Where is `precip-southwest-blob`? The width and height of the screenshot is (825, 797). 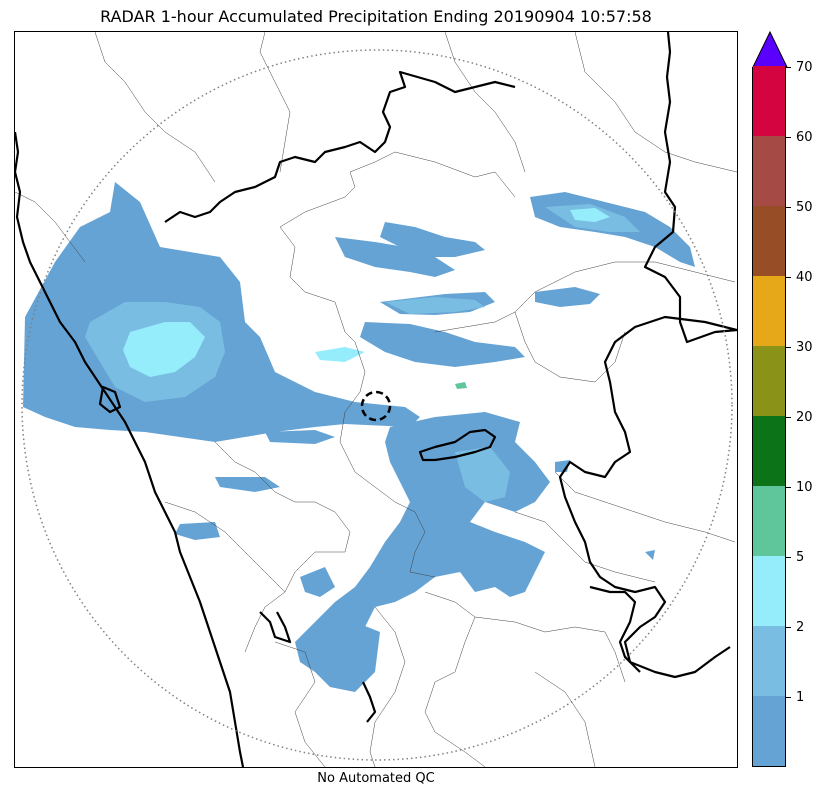 precip-southwest-blob is located at coordinates (317, 582).